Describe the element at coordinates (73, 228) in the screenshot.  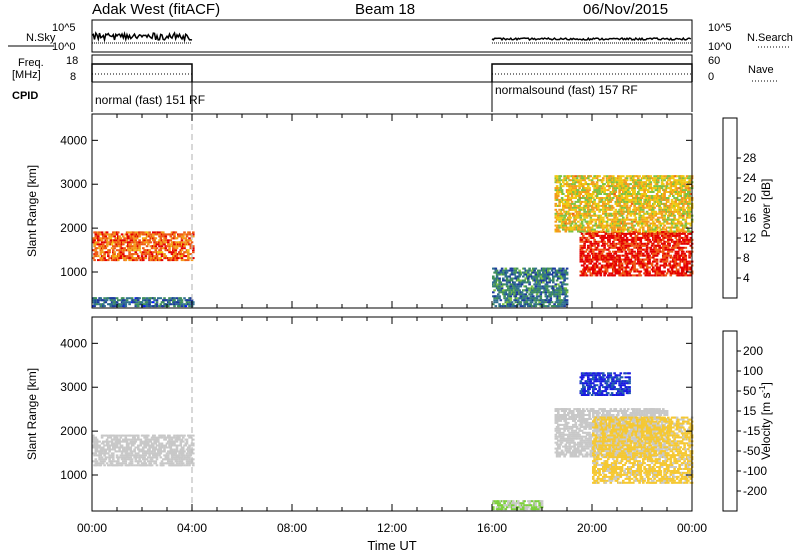
I see `y-tick-label: 2000` at that location.